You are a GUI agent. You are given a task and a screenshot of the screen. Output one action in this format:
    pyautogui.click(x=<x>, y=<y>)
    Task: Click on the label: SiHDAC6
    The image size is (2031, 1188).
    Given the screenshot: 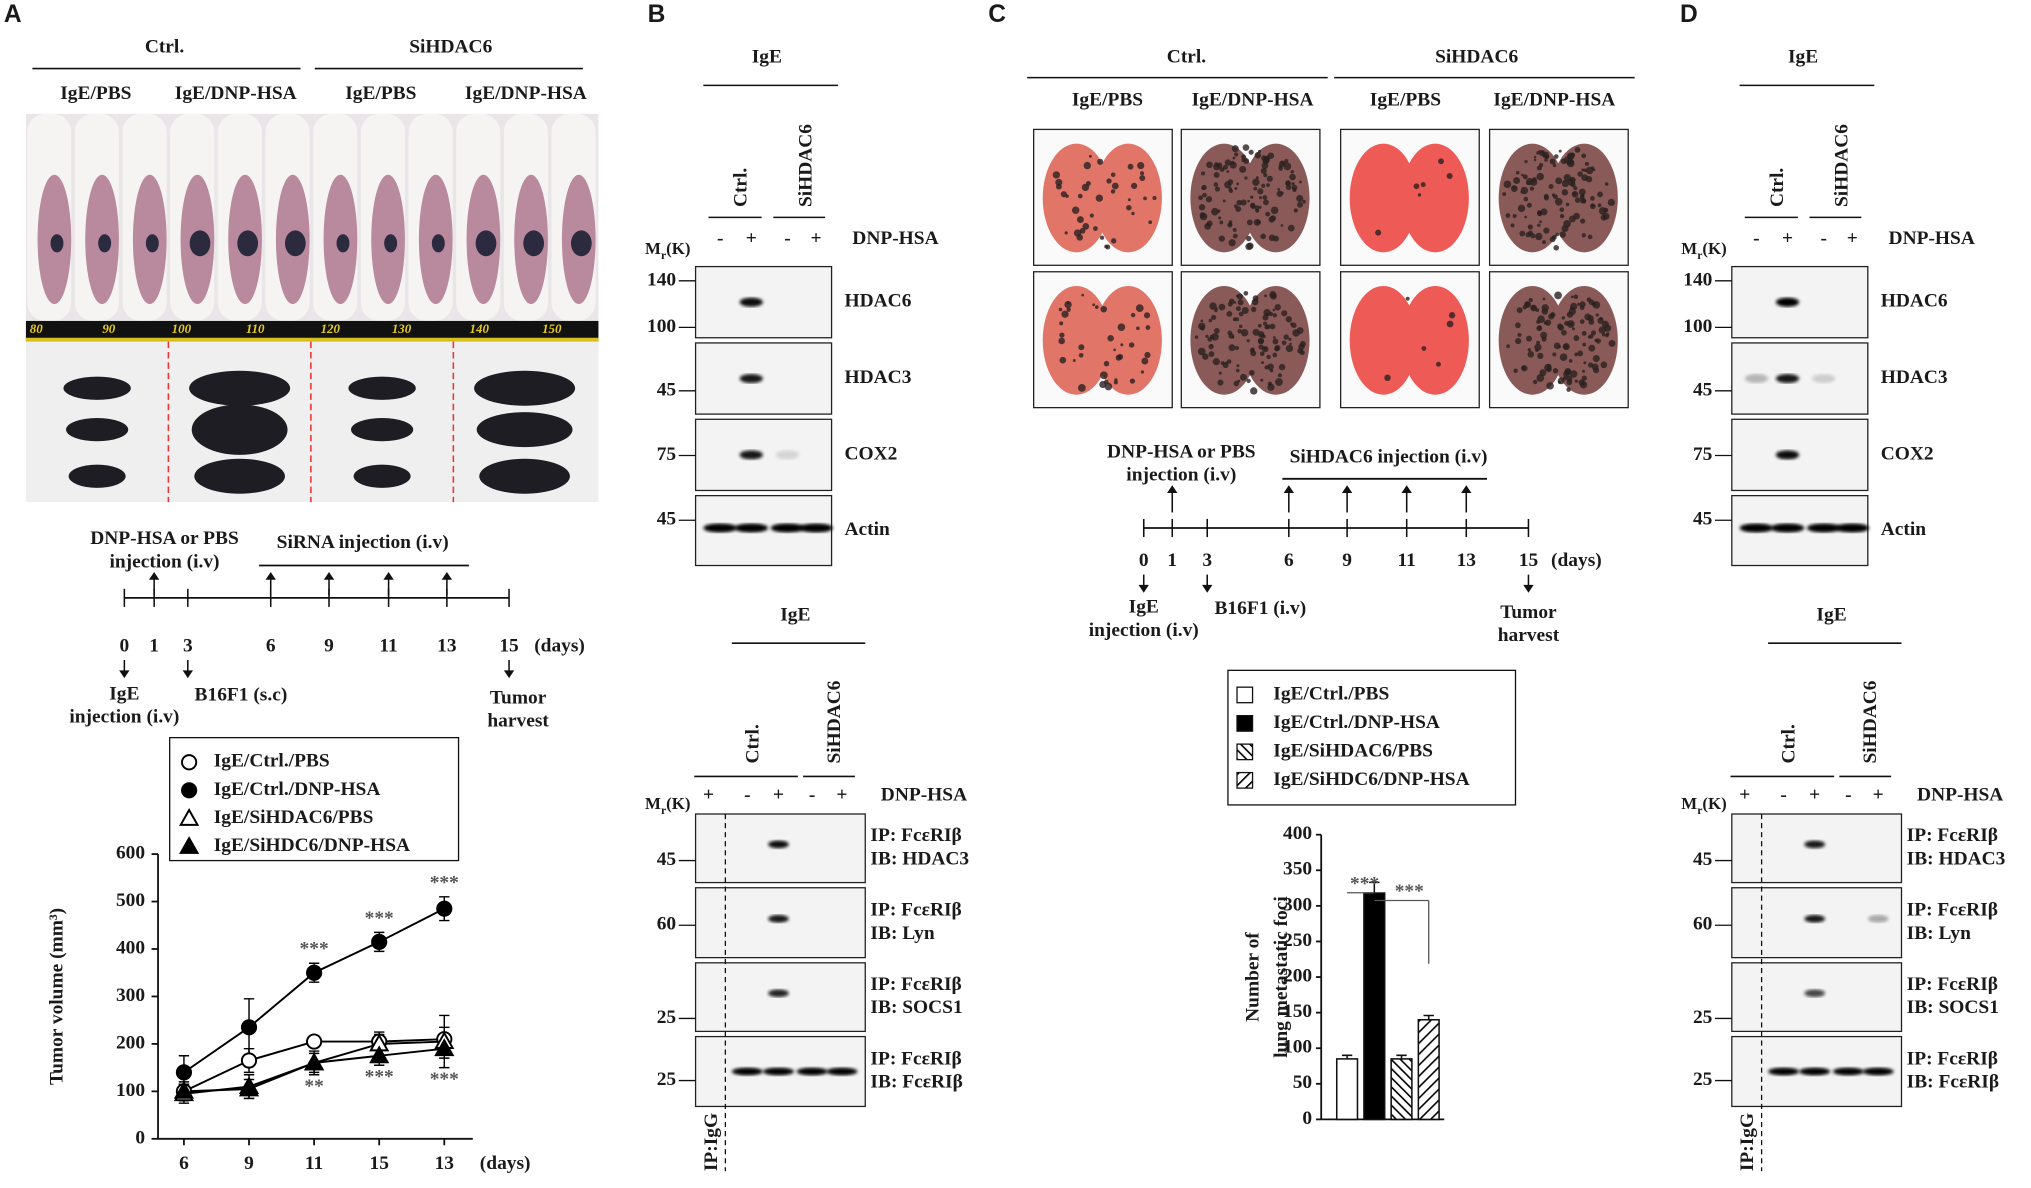 What is the action you would take?
    pyautogui.click(x=1476, y=57)
    